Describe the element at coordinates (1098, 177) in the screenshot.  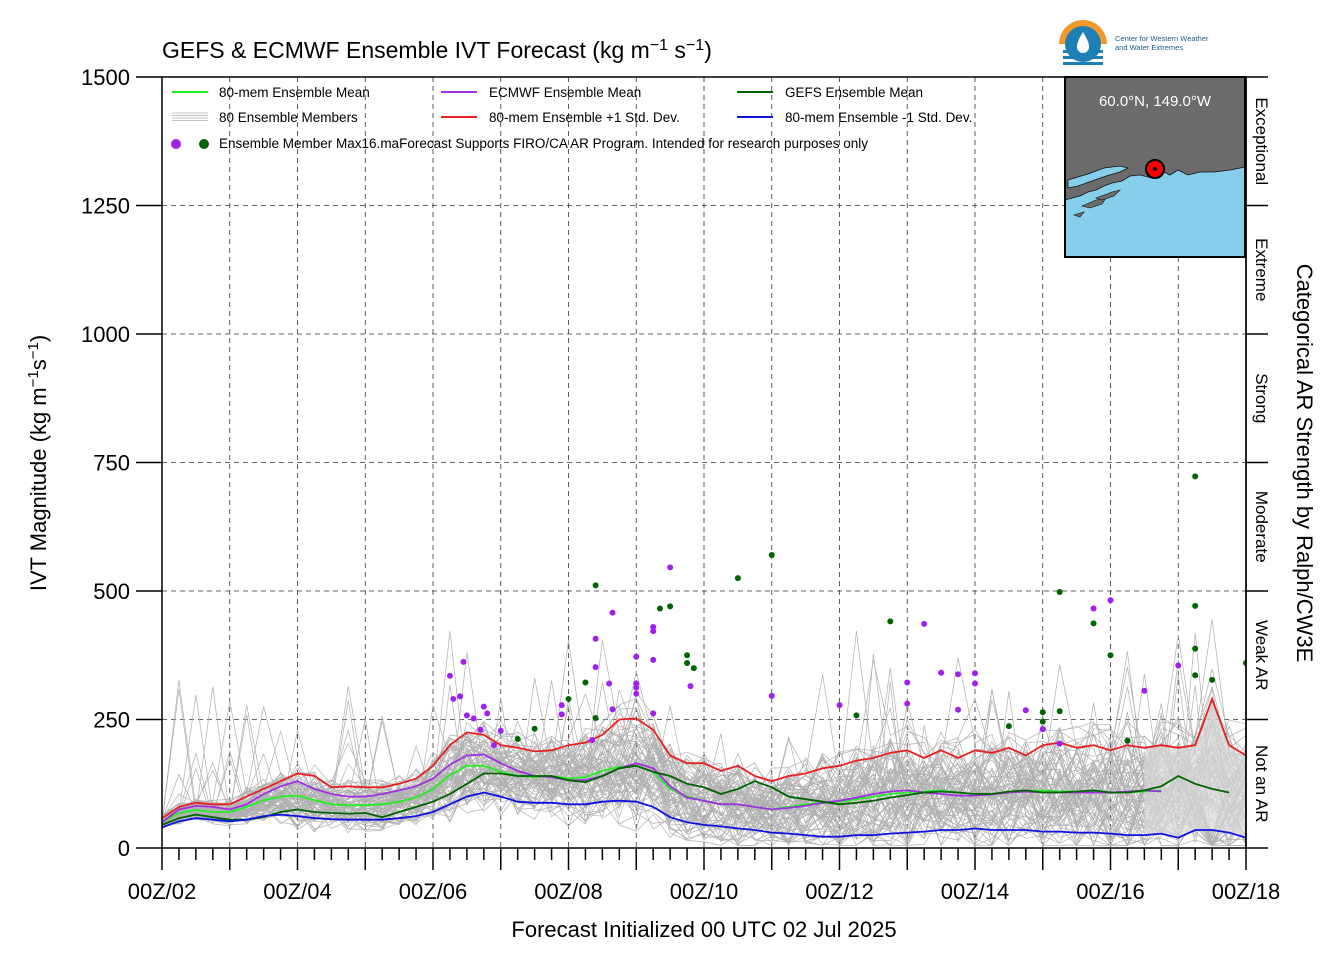
I see `inset-inlet` at that location.